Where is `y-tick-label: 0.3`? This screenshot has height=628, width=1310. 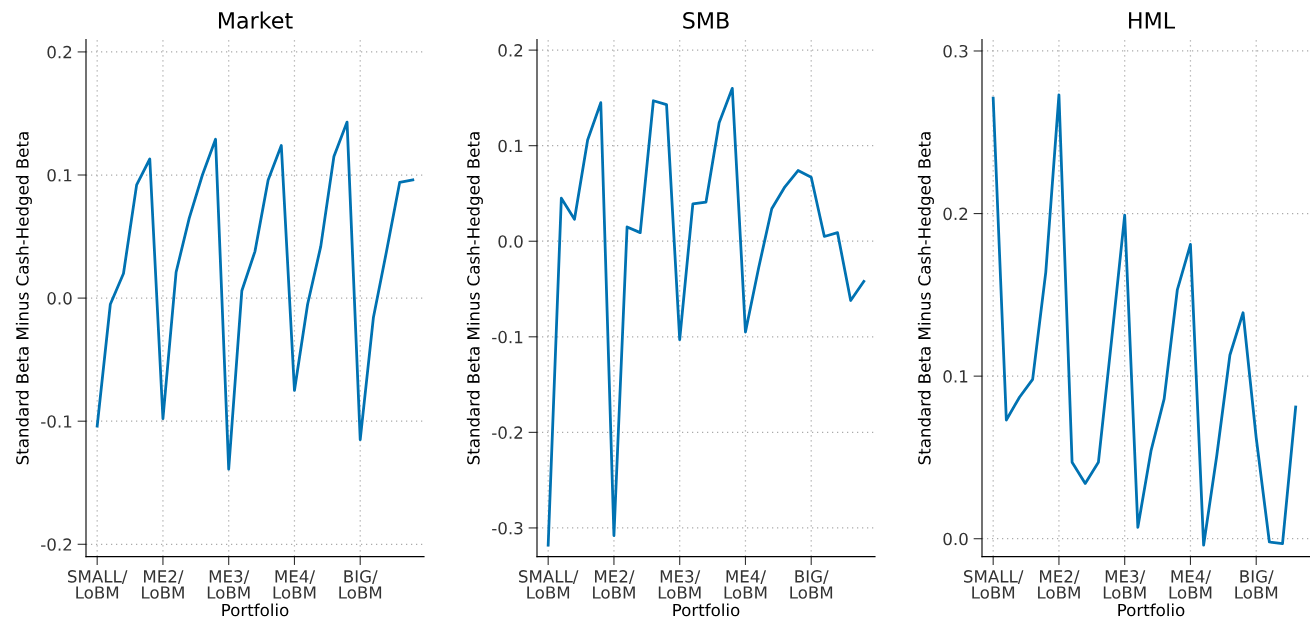
y-tick-label: 0.3 is located at coordinates (955, 51).